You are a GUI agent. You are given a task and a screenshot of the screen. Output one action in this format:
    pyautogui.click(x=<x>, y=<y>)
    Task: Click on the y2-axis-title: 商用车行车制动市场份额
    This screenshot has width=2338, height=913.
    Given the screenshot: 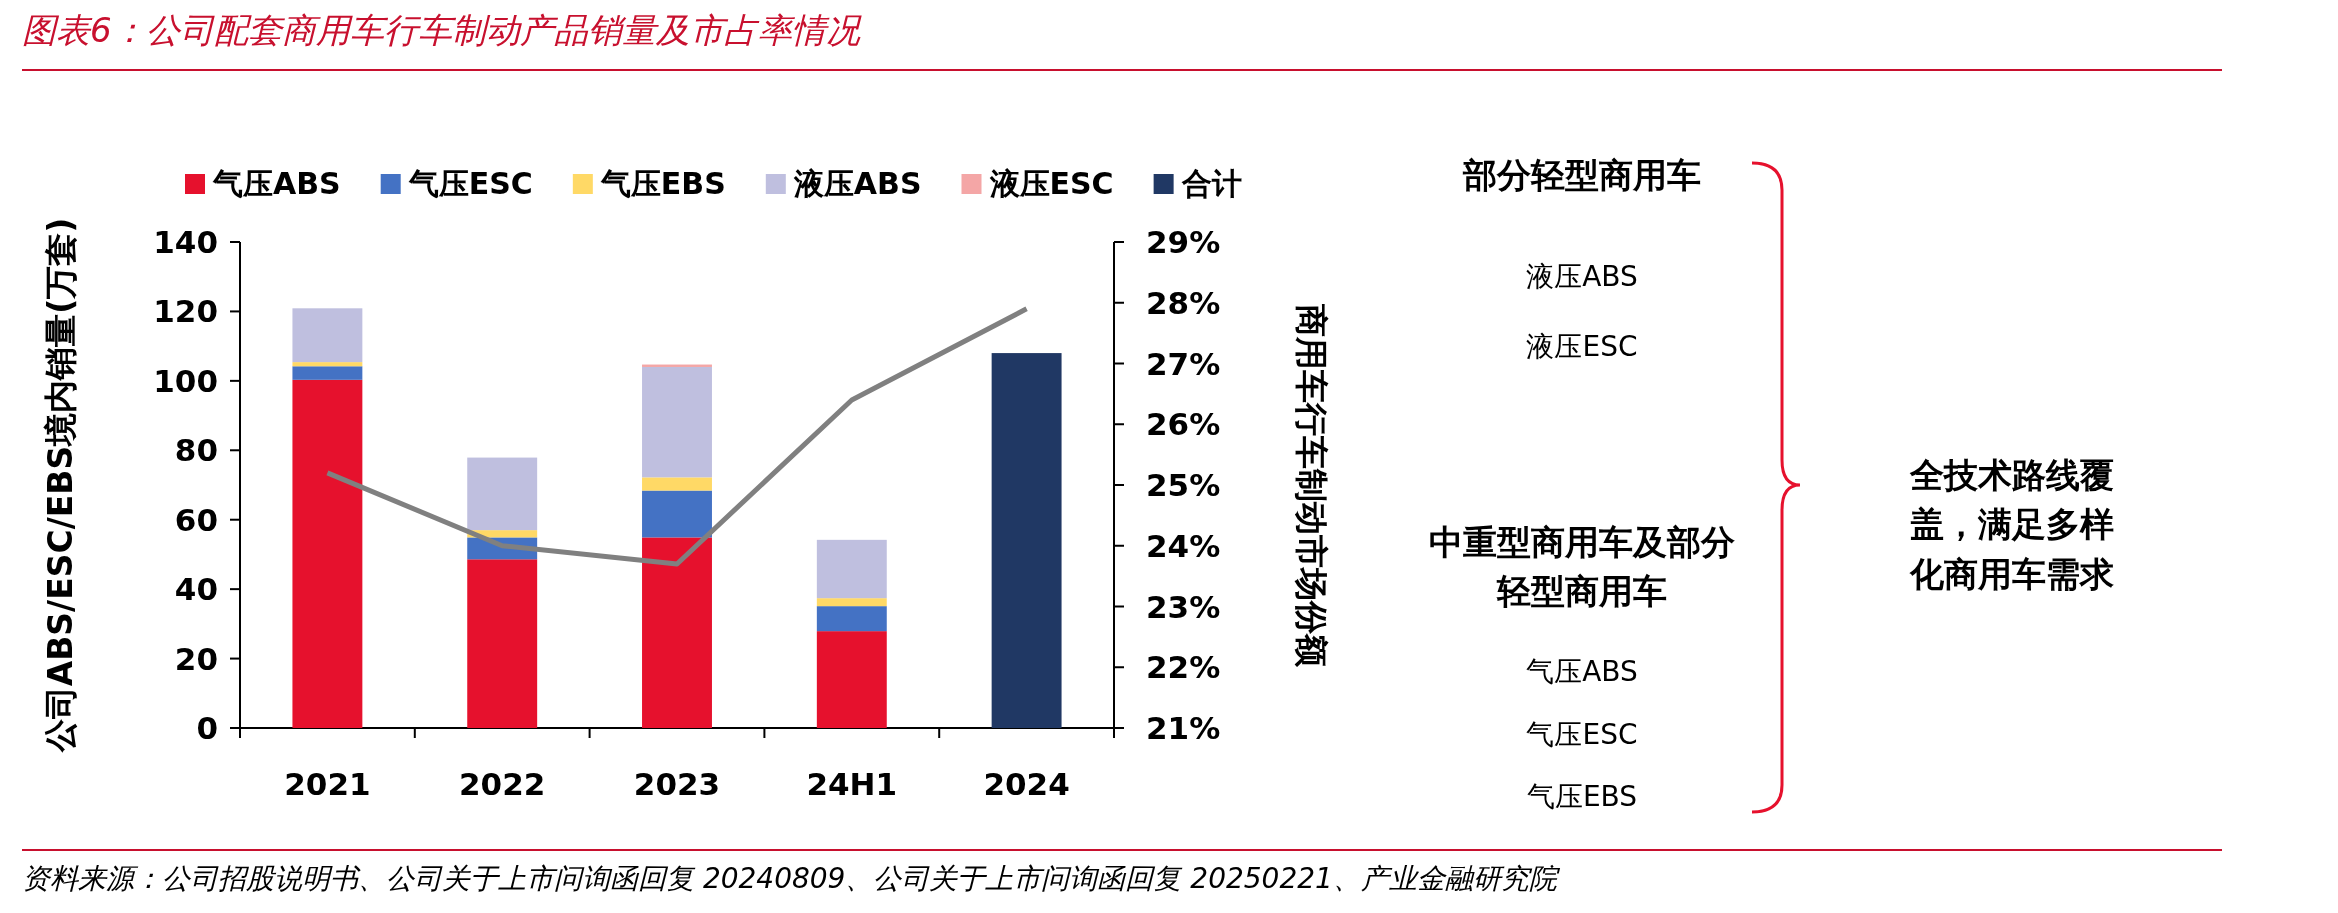 What is the action you would take?
    pyautogui.click(x=1311, y=485)
    